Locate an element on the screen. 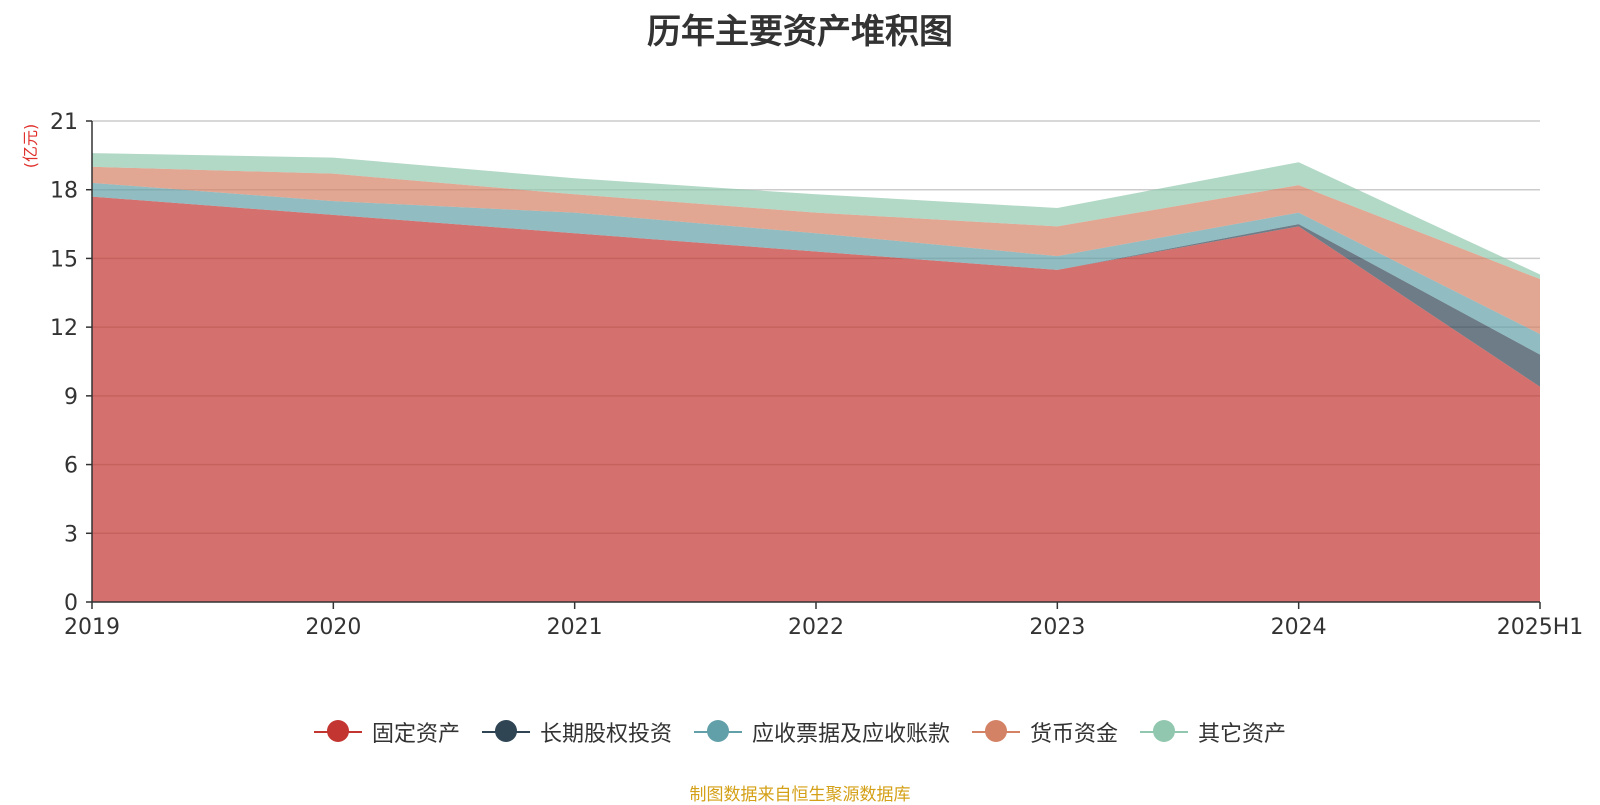 The height and width of the screenshot is (805, 1600). legend-label: 其它资产 is located at coordinates (1242, 734).